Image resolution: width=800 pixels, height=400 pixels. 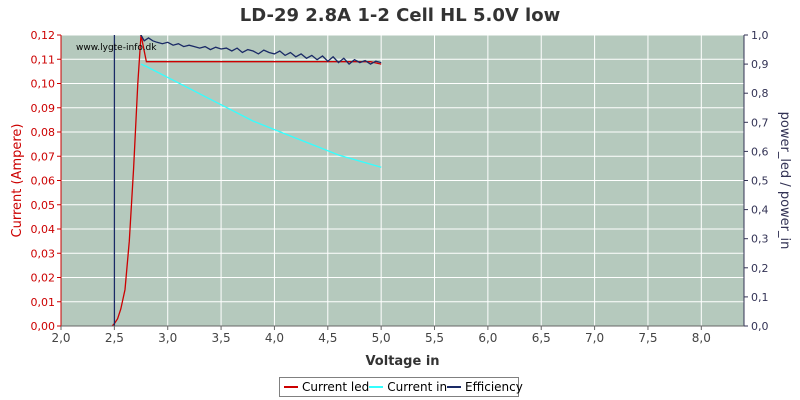 What do you see at coordinates (381, 338) in the screenshot?
I see `x-tick-label: 5,0` at bounding box center [381, 338].